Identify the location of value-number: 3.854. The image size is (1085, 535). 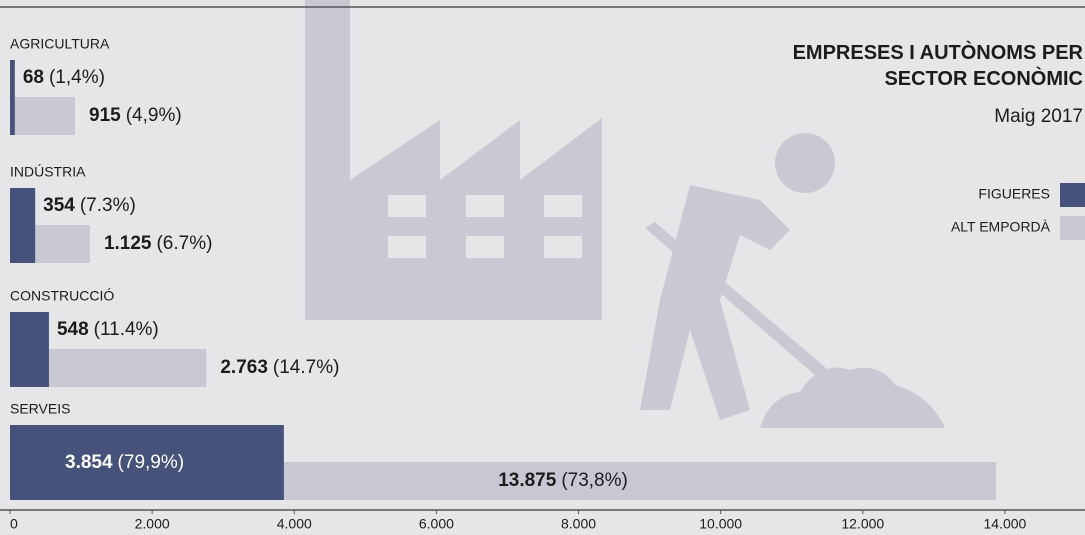
(89, 462).